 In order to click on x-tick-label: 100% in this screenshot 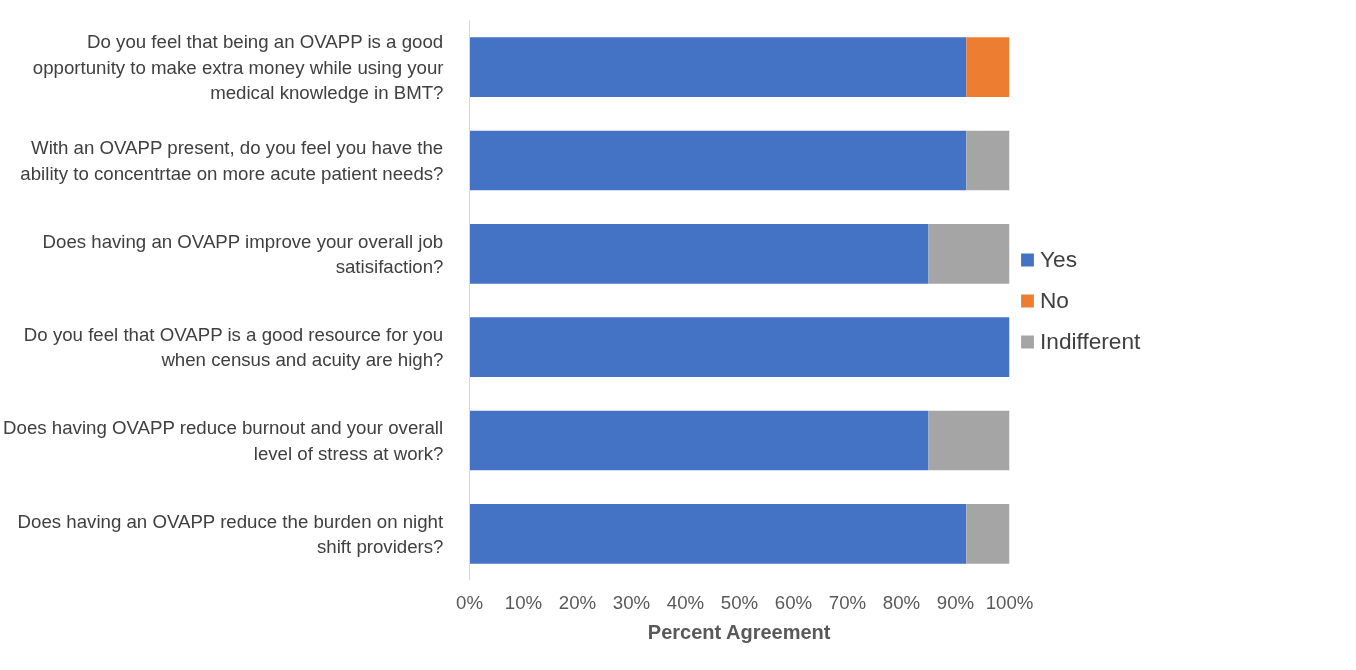, I will do `click(1009, 602)`.